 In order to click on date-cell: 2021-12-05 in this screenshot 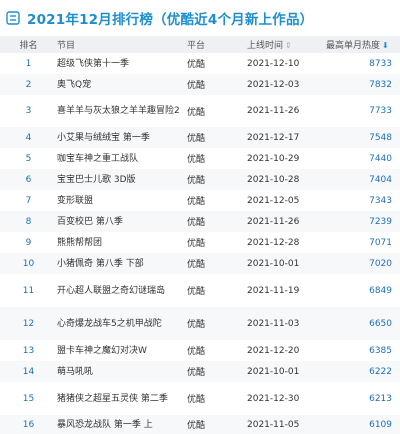, I will do `click(273, 200)`.